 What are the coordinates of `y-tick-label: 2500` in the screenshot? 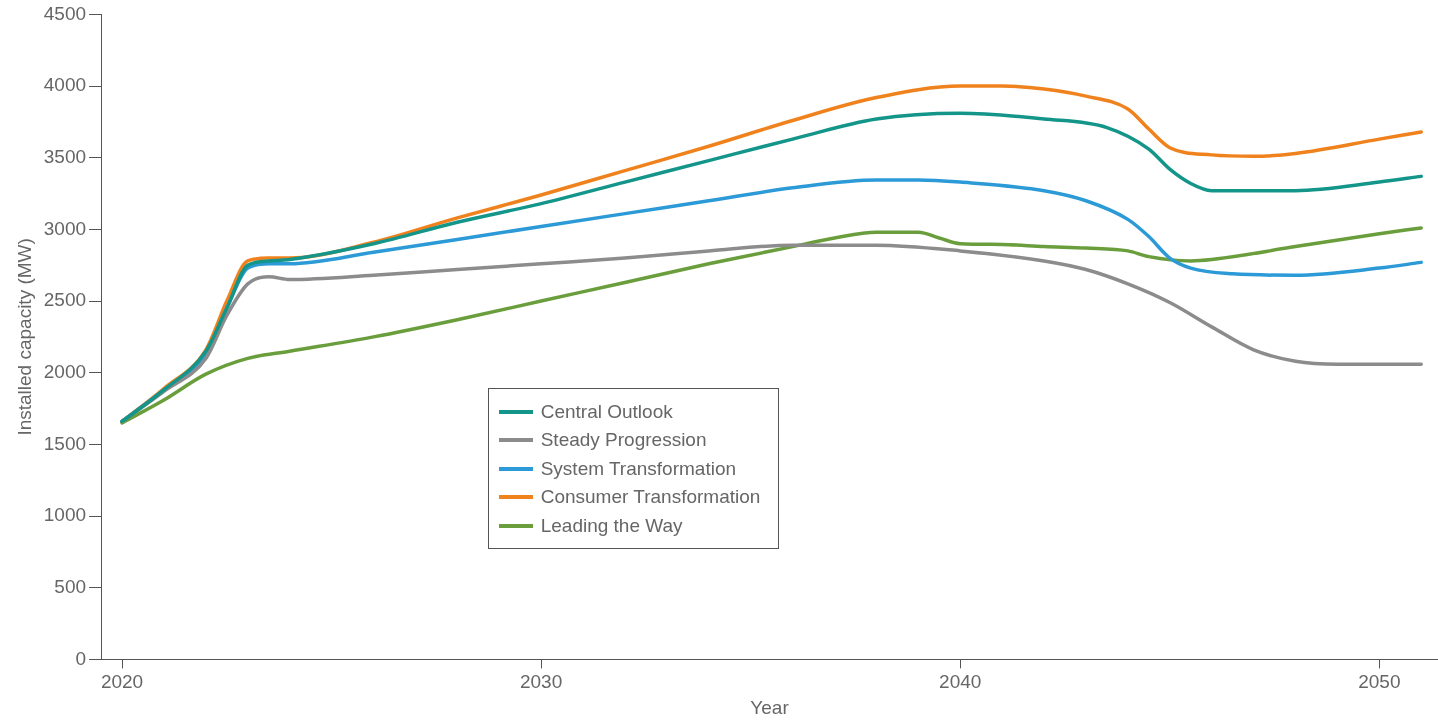 It's located at (65, 300).